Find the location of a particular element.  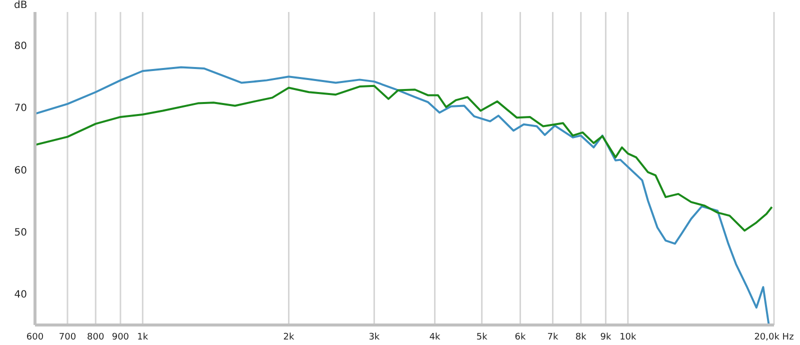

y-tick-label: 40 is located at coordinates (20, 295).